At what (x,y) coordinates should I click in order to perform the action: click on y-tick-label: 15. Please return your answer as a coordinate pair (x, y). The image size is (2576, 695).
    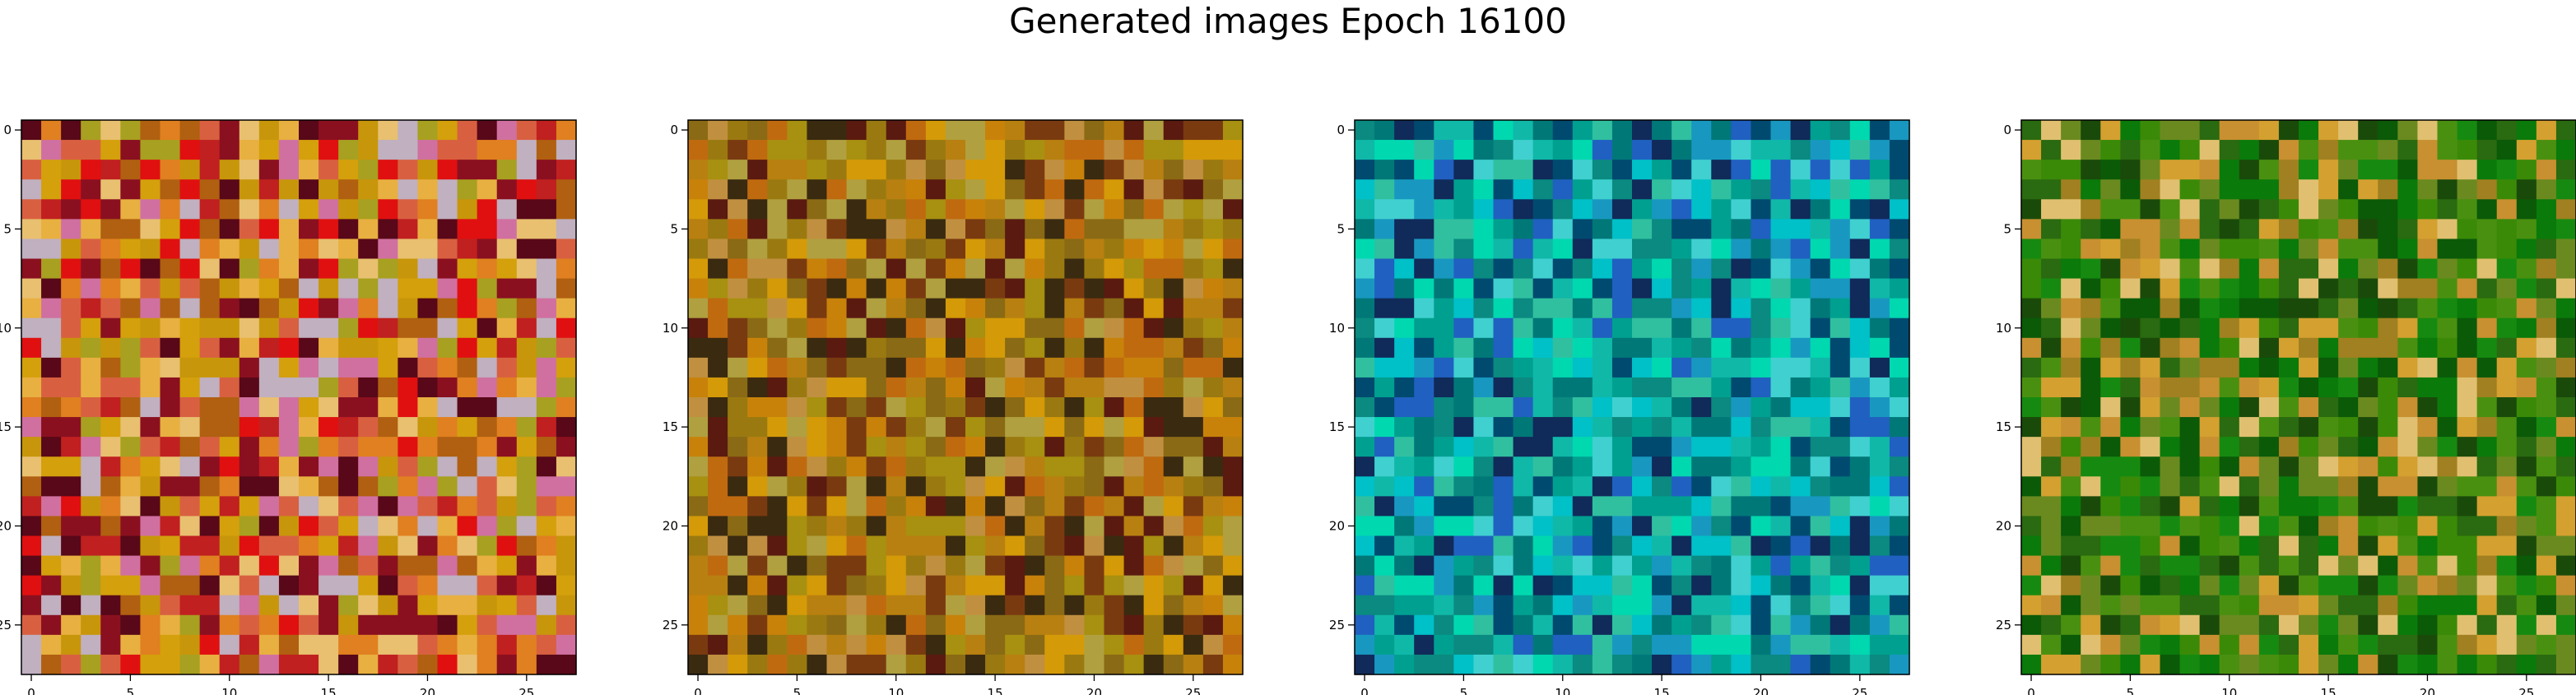
    Looking at the image, I should click on (1337, 426).